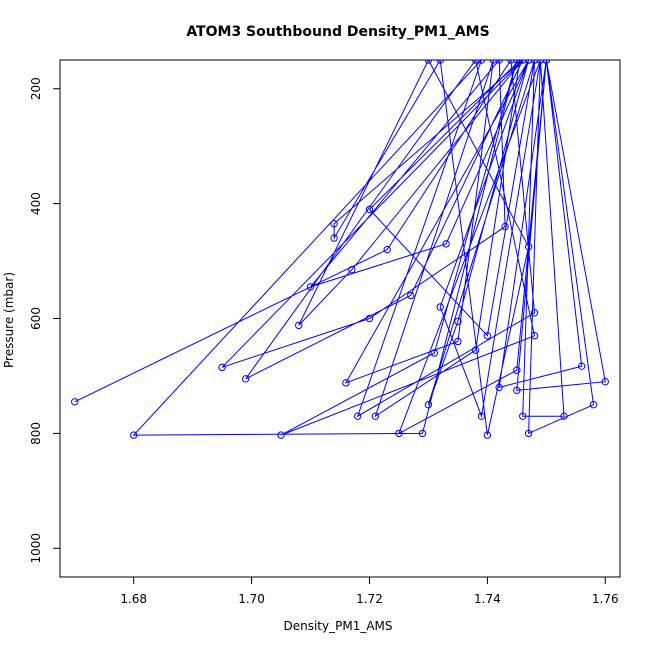 Image resolution: width=650 pixels, height=650 pixels. I want to click on x-tick-label: 1.68, so click(133, 599).